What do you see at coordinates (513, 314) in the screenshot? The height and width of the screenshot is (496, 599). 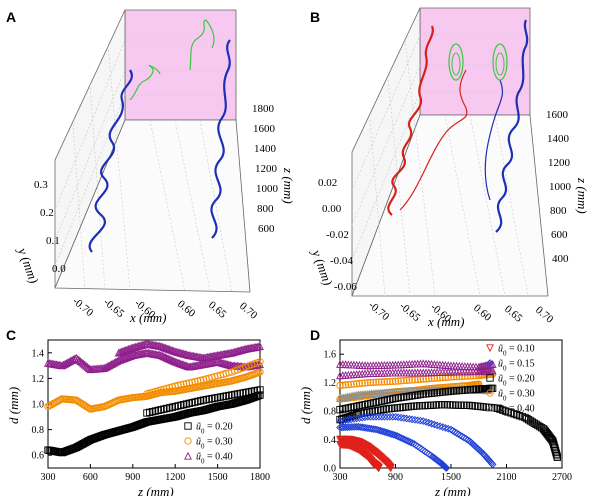 I see `x-tick-b-4: 0.65` at bounding box center [513, 314].